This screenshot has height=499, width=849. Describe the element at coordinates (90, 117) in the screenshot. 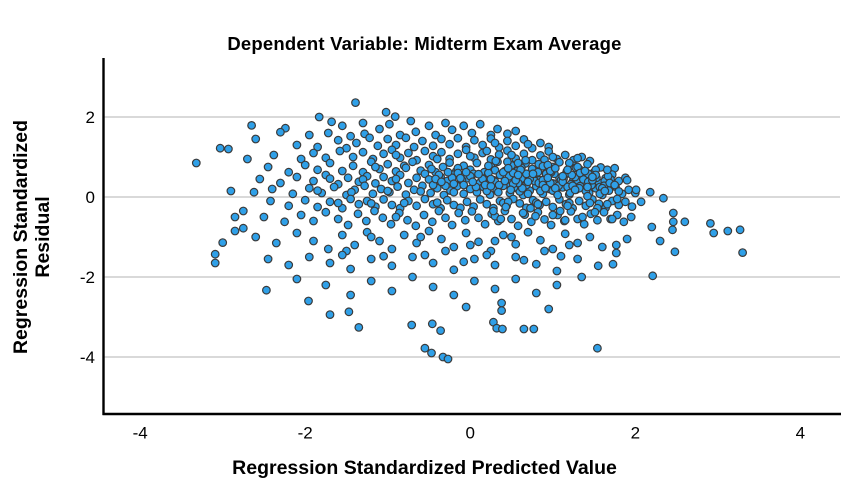

I see `y-tick-label: 2` at that location.